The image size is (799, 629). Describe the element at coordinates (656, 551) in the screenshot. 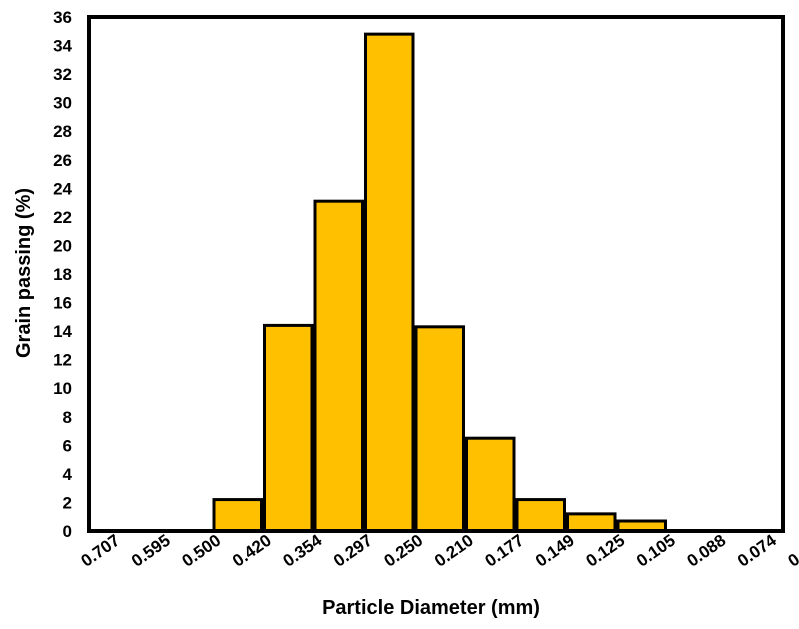

I see `x-tick-label: 0.105` at that location.